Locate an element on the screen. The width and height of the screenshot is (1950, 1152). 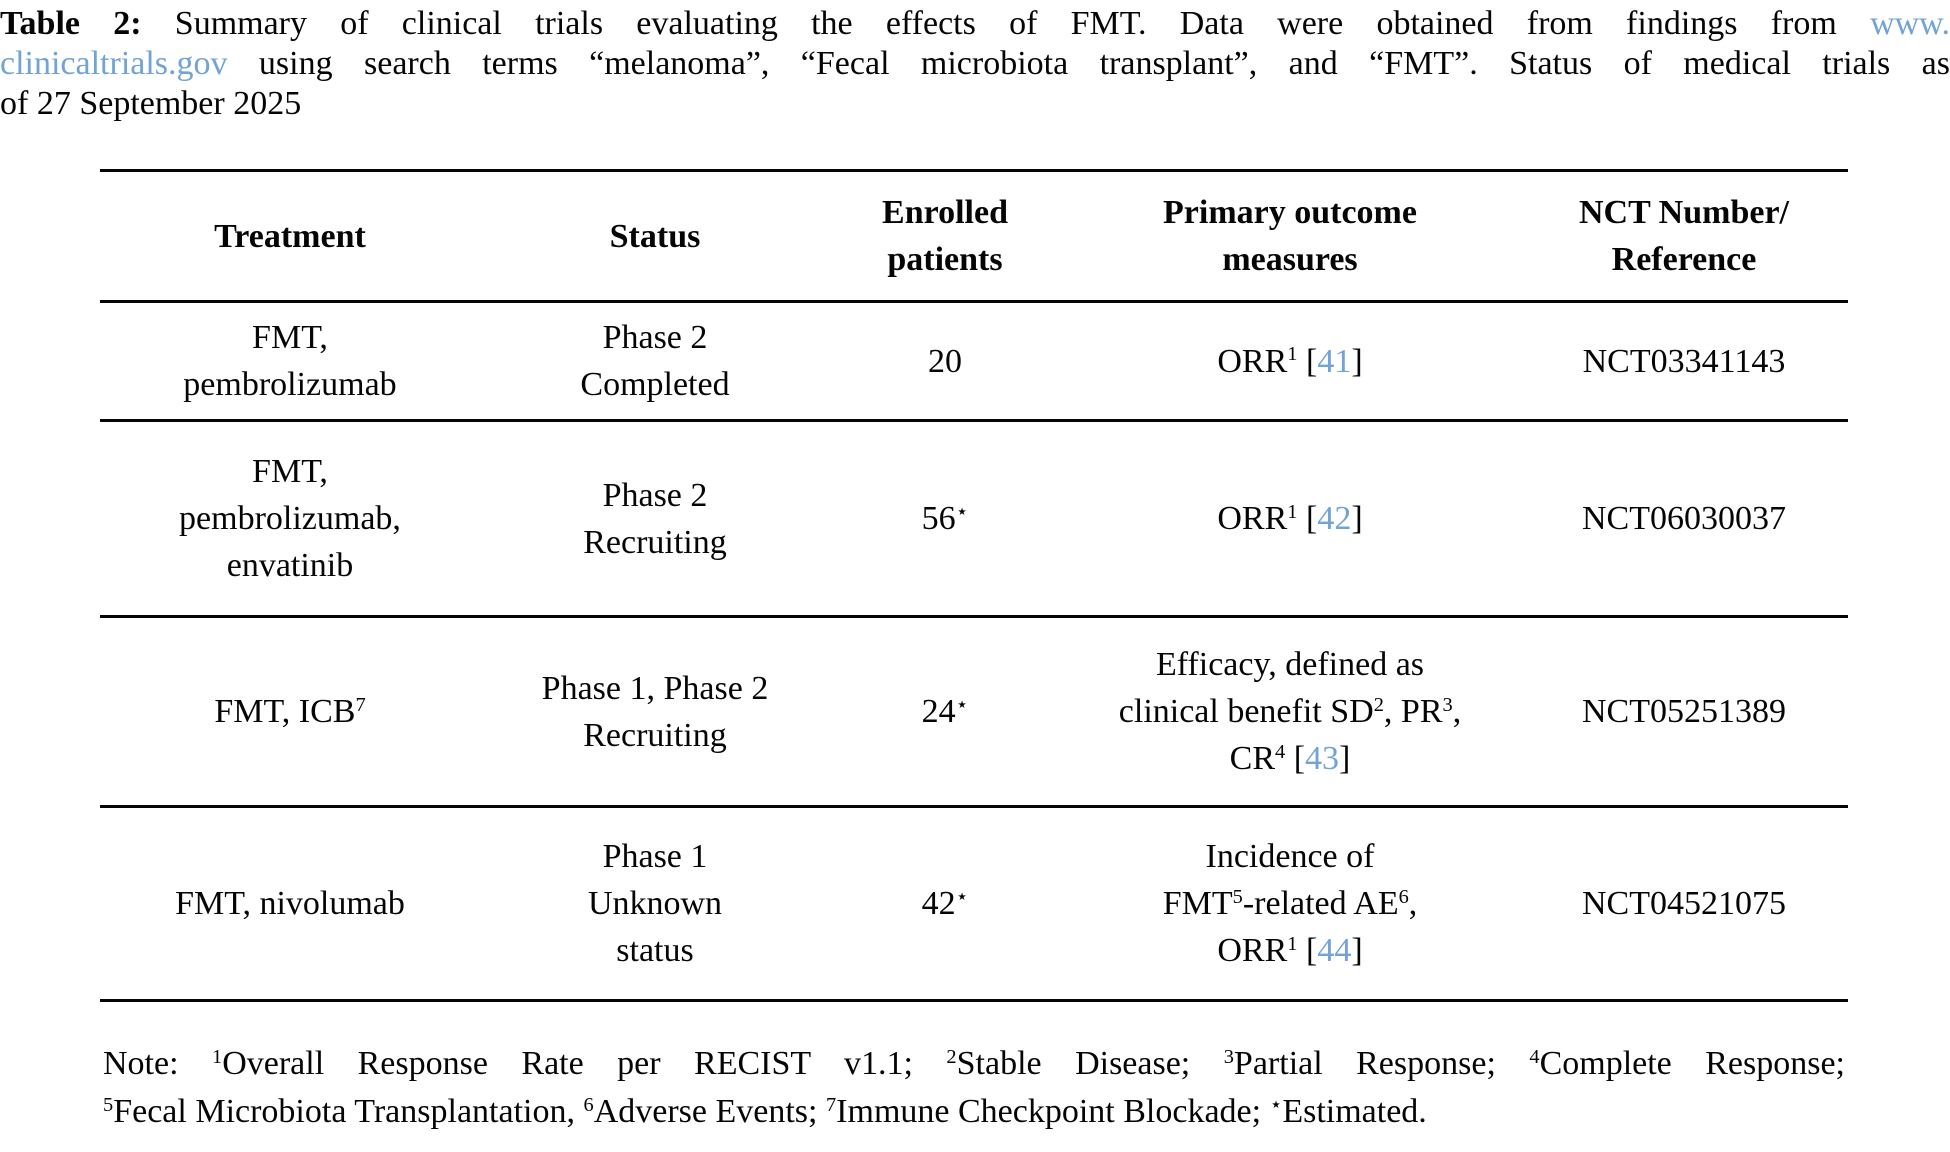
text-segment: 4 is located at coordinates (1280, 751).